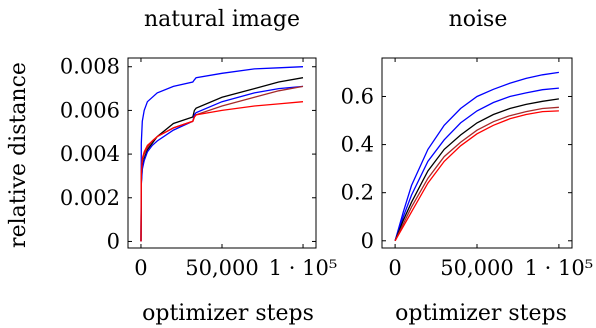 The width and height of the screenshot is (596, 328). Describe the element at coordinates (478, 19) in the screenshot. I see `chart-title: noise` at that location.